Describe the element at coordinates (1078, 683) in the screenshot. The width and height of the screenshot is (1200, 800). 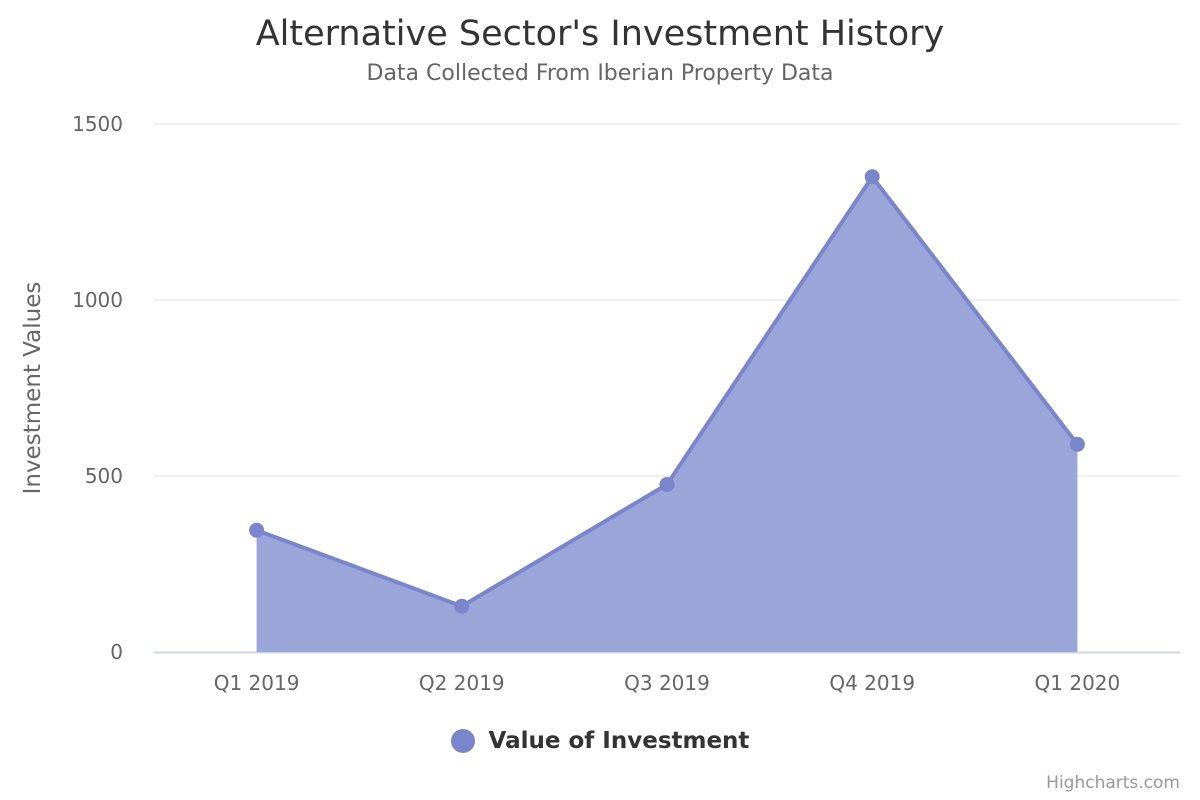
I see `x-tick-label: Q1 2020` at that location.